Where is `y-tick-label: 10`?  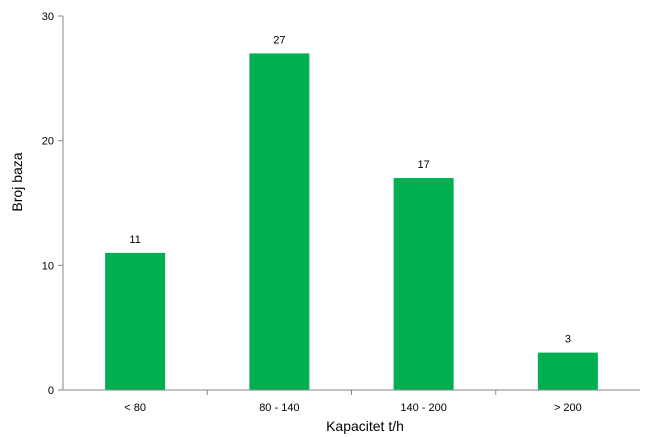 y-tick-label: 10 is located at coordinates (48, 266).